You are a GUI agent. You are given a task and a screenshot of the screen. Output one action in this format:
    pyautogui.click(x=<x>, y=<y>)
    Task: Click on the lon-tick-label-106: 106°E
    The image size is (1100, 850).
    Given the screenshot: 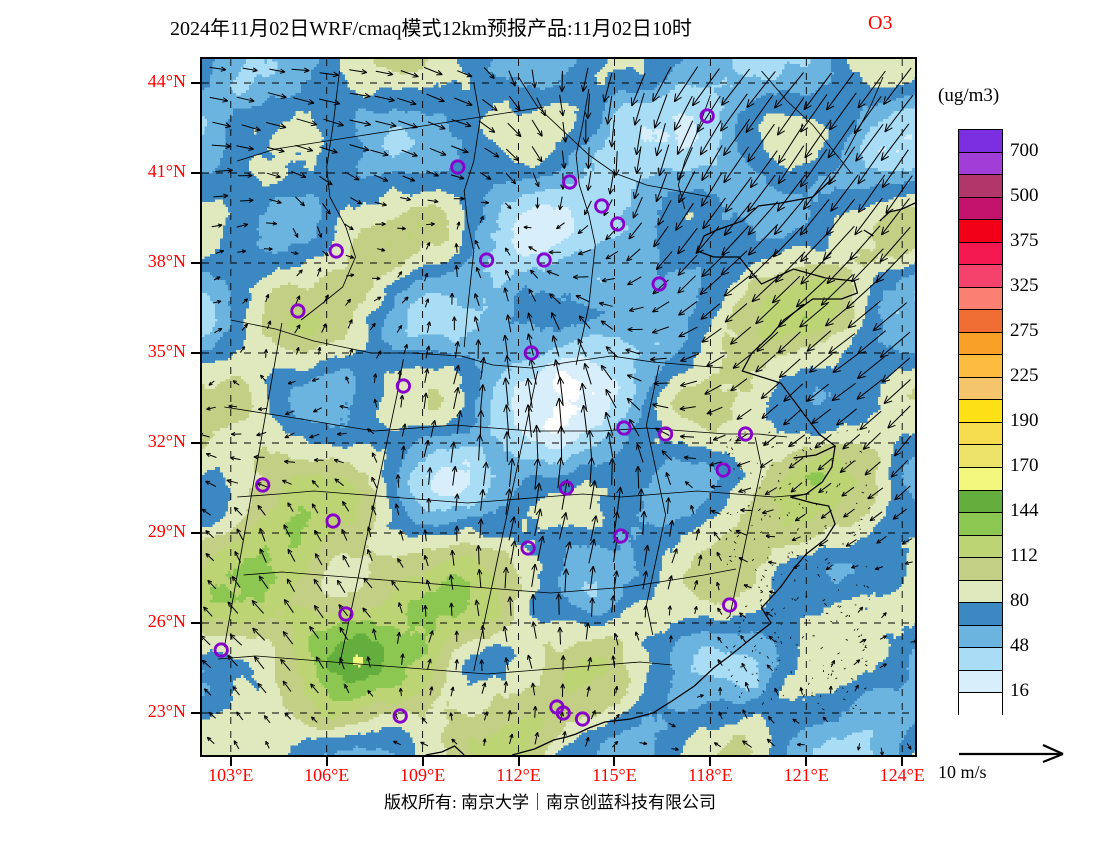 What is the action you would take?
    pyautogui.click(x=327, y=775)
    